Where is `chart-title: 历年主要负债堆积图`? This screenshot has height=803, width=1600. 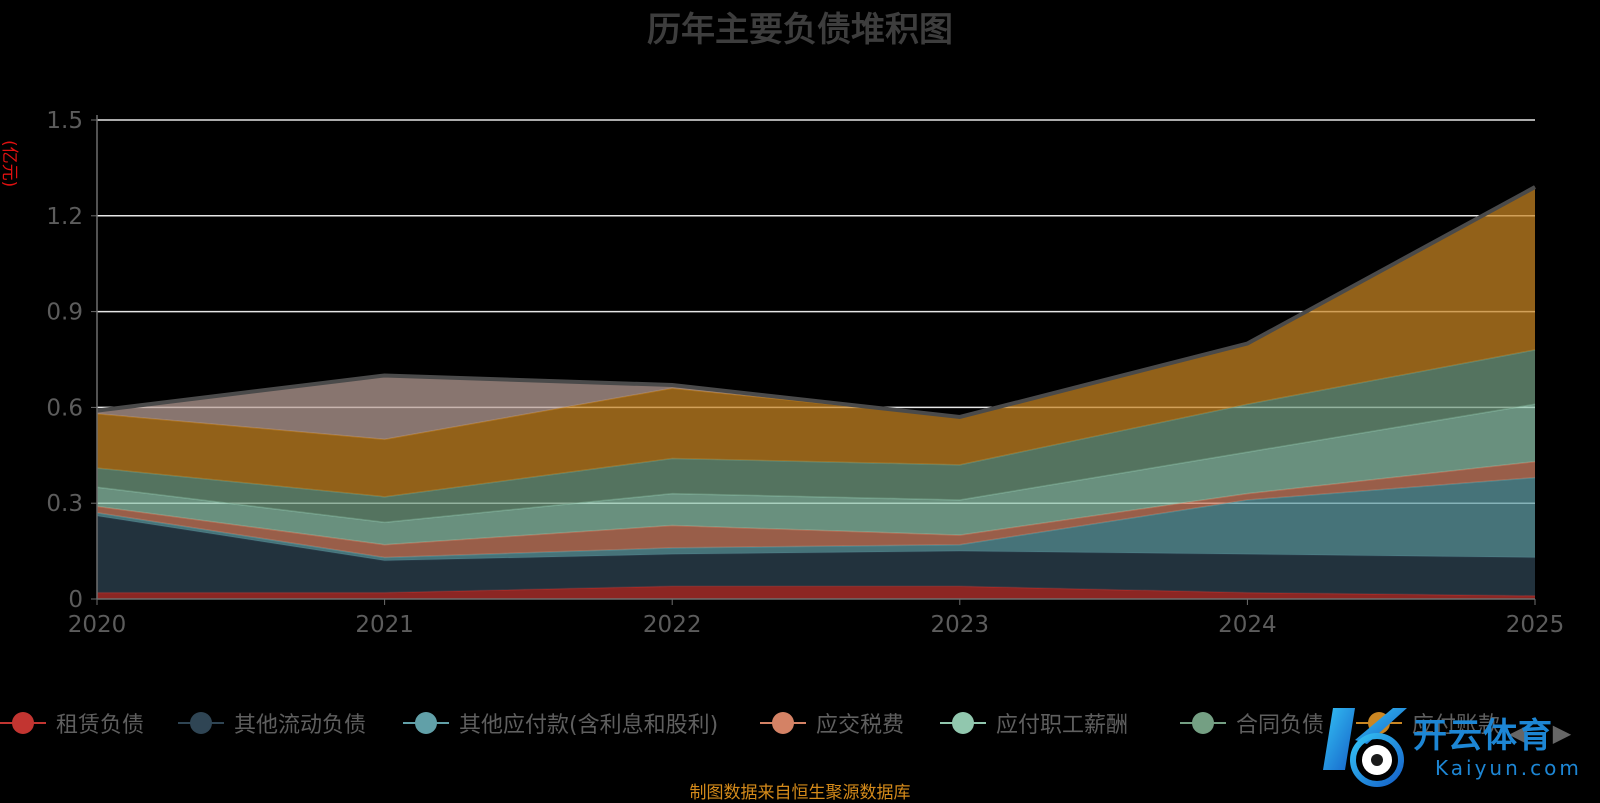 chart-title: 历年主要负债堆积图 is located at coordinates (800, 30).